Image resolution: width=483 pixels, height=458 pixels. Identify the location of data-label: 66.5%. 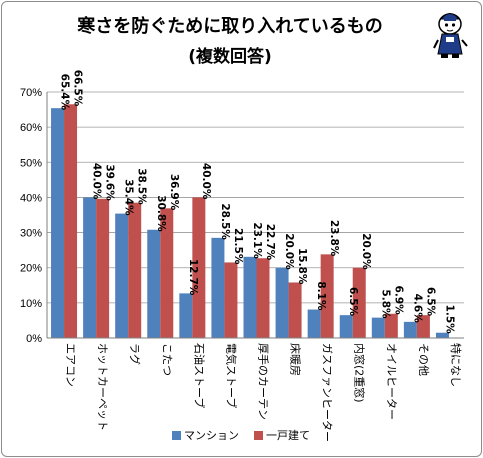
(78, 88).